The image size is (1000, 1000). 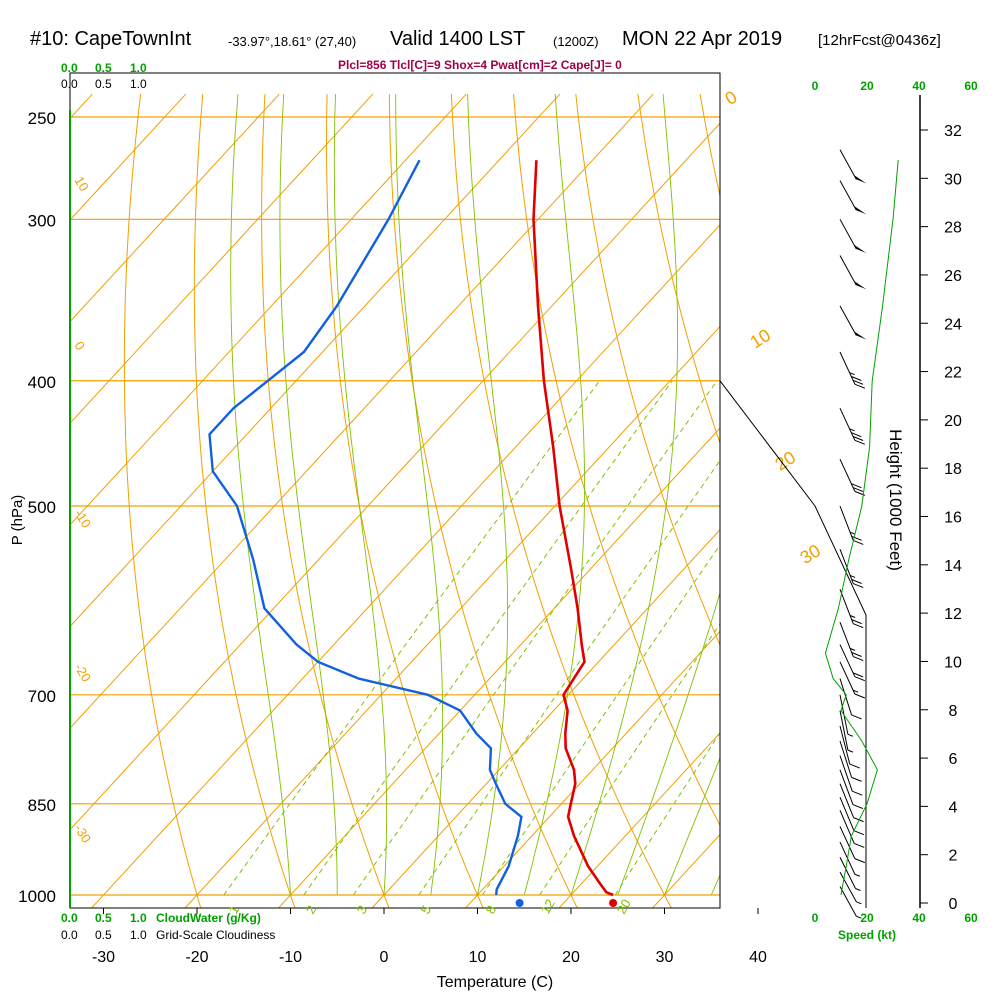 I want to click on speed-bottom-tick: 0, so click(x=815, y=918).